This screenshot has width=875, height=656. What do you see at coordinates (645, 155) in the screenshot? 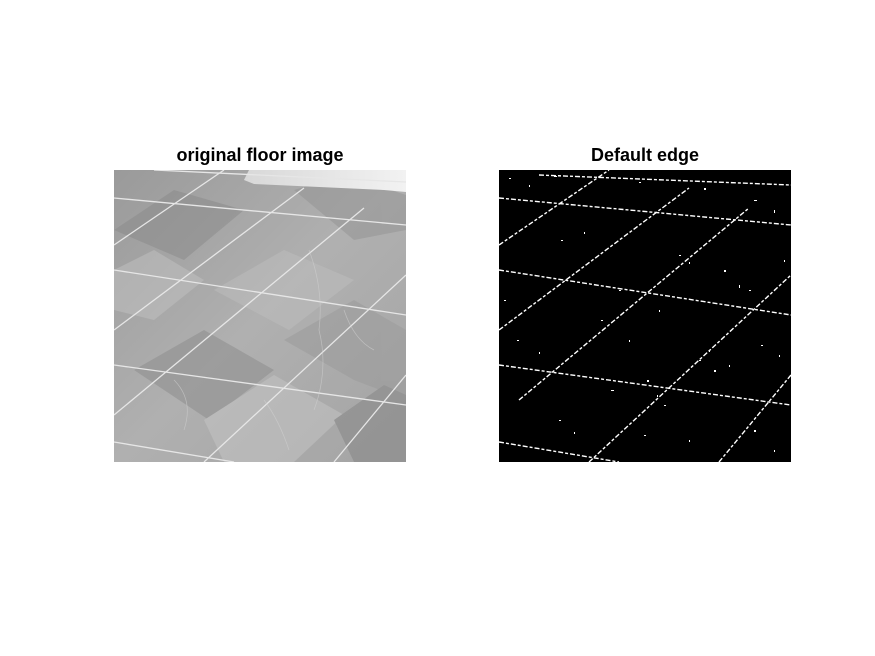
I see `edge-image-title: Default edge` at bounding box center [645, 155].